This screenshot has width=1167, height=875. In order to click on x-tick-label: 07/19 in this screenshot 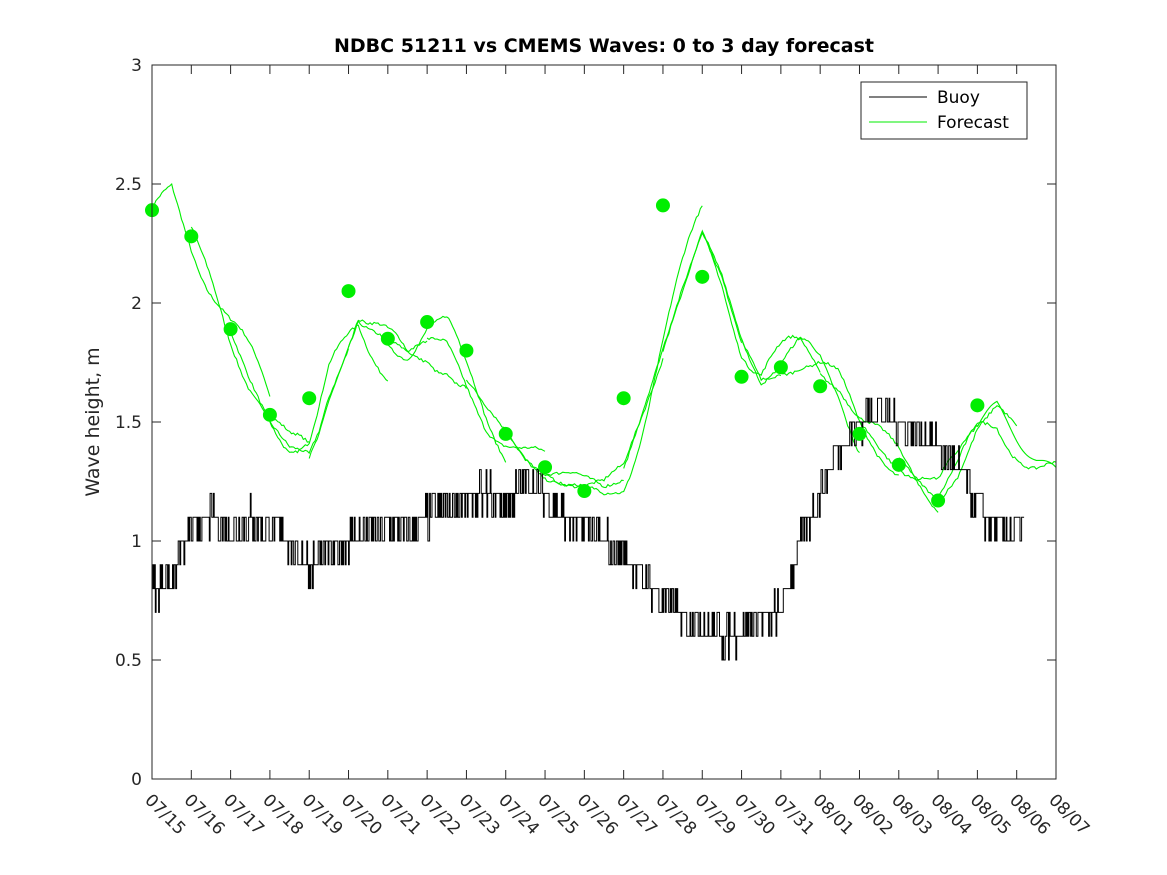, I will do `click(322, 814)`.